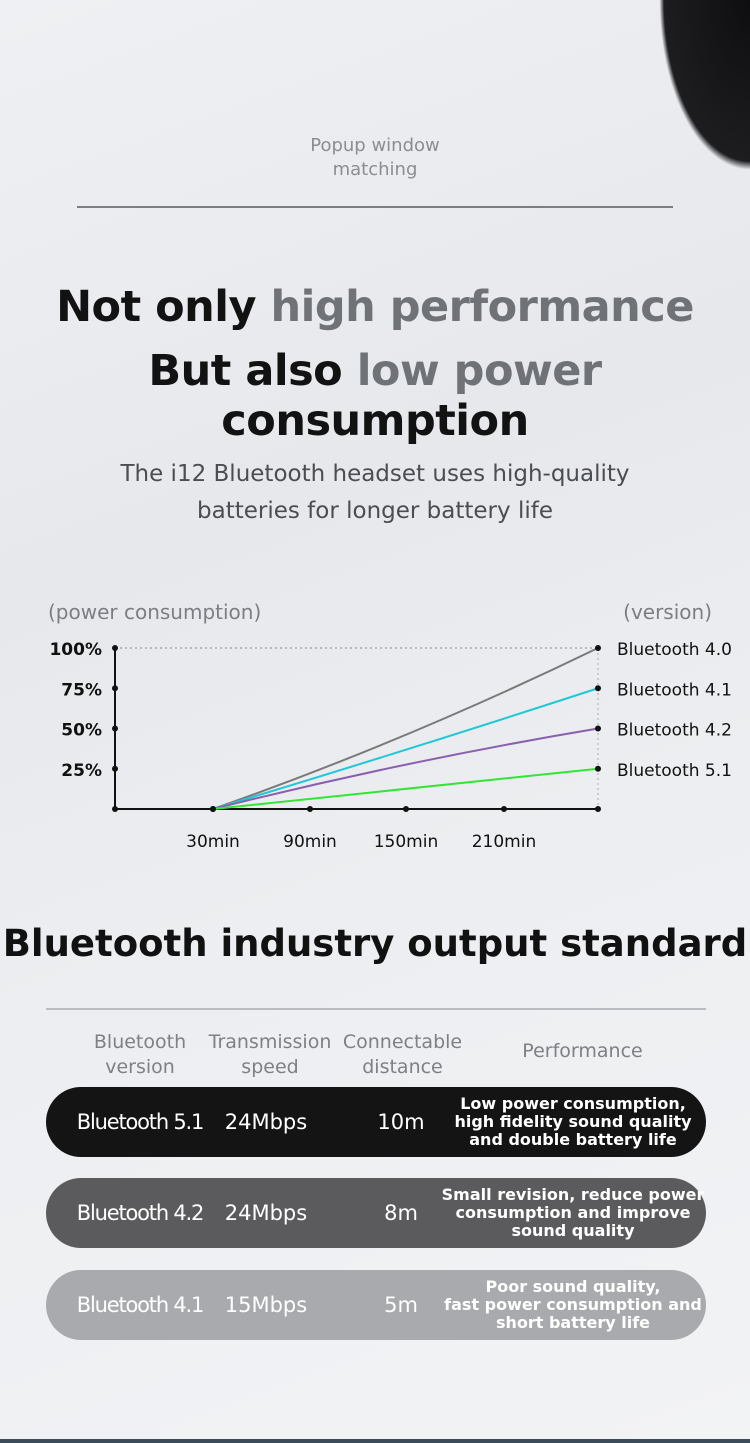 Image resolution: width=750 pixels, height=1443 pixels. What do you see at coordinates (140, 1305) in the screenshot?
I see `row-version: Bluetooth 4.1` at bounding box center [140, 1305].